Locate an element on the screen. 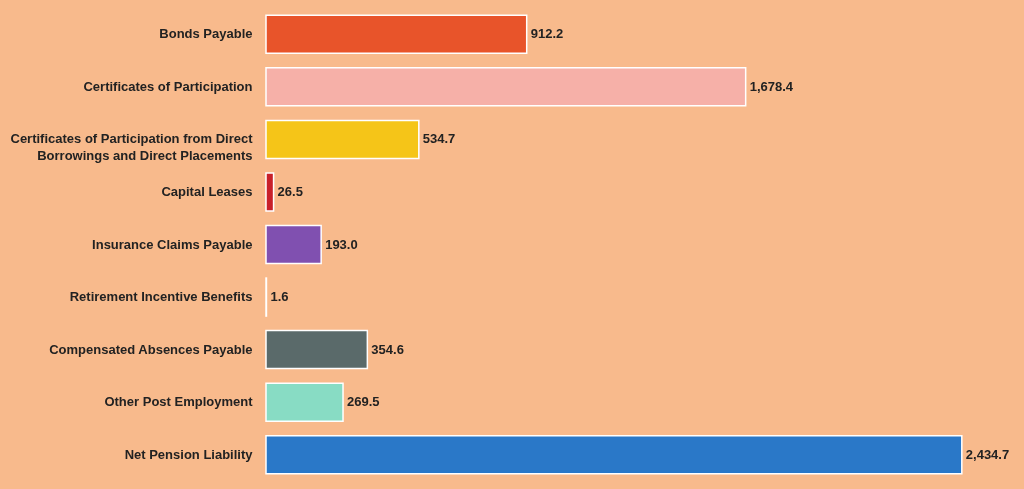 The width and height of the screenshot is (1024, 489). y-tick-label: Insurance Claims Payable is located at coordinates (172, 244).